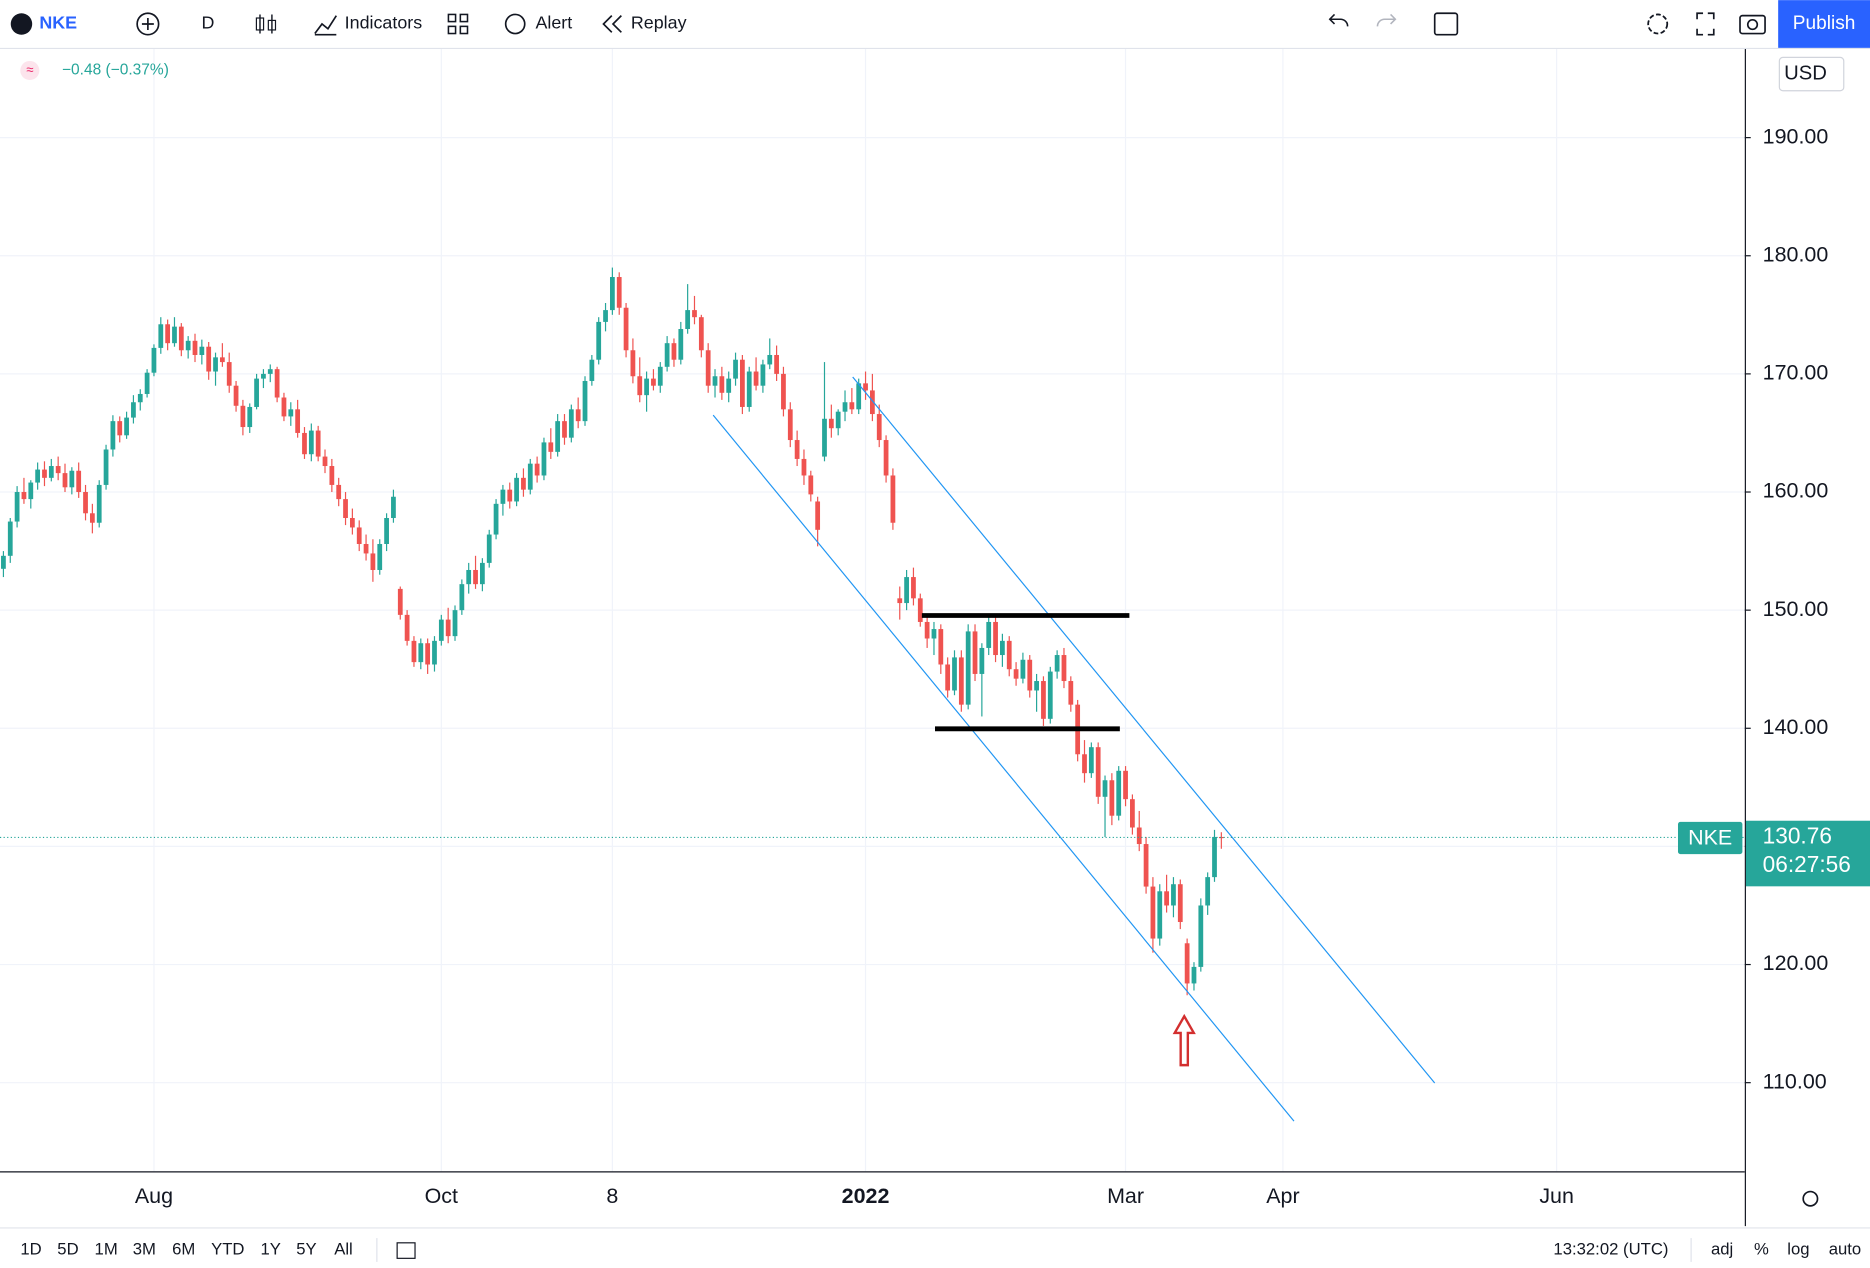 This screenshot has width=1870, height=1268. I want to click on currency-selector, so click(1811, 74).